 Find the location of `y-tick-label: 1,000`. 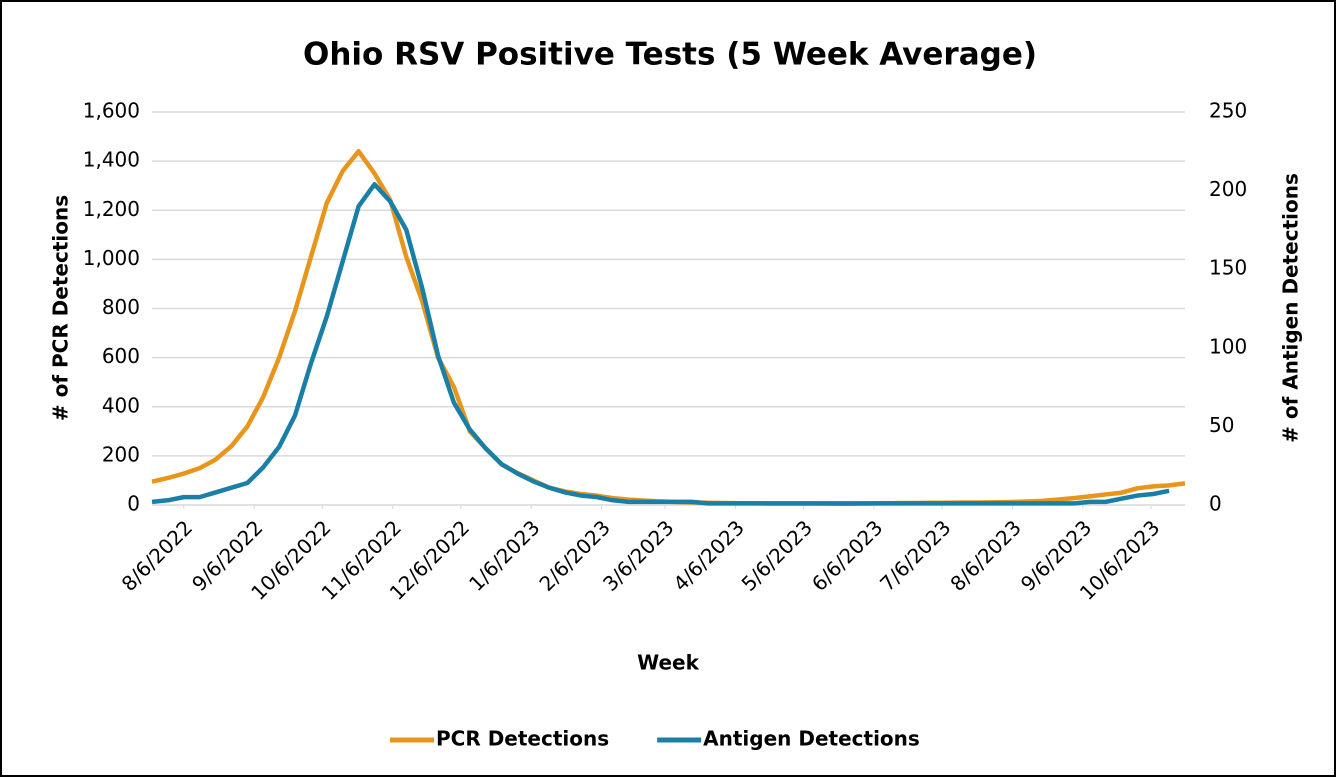

y-tick-label: 1,000 is located at coordinates (111, 258).